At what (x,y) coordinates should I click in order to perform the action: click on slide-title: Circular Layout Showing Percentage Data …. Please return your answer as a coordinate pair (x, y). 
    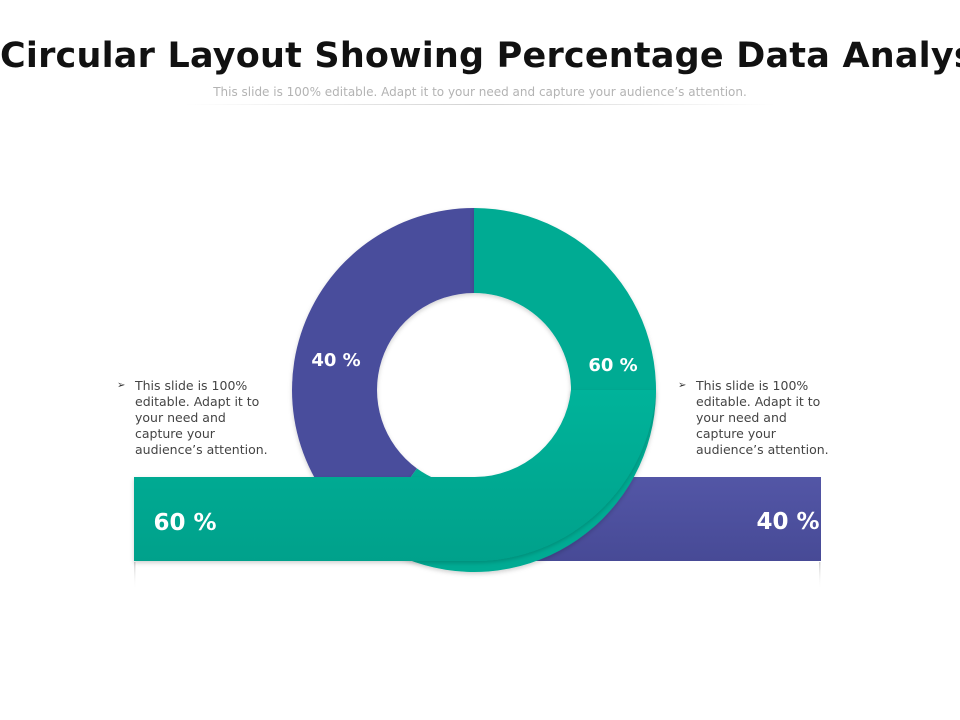
    Looking at the image, I should click on (480, 56).